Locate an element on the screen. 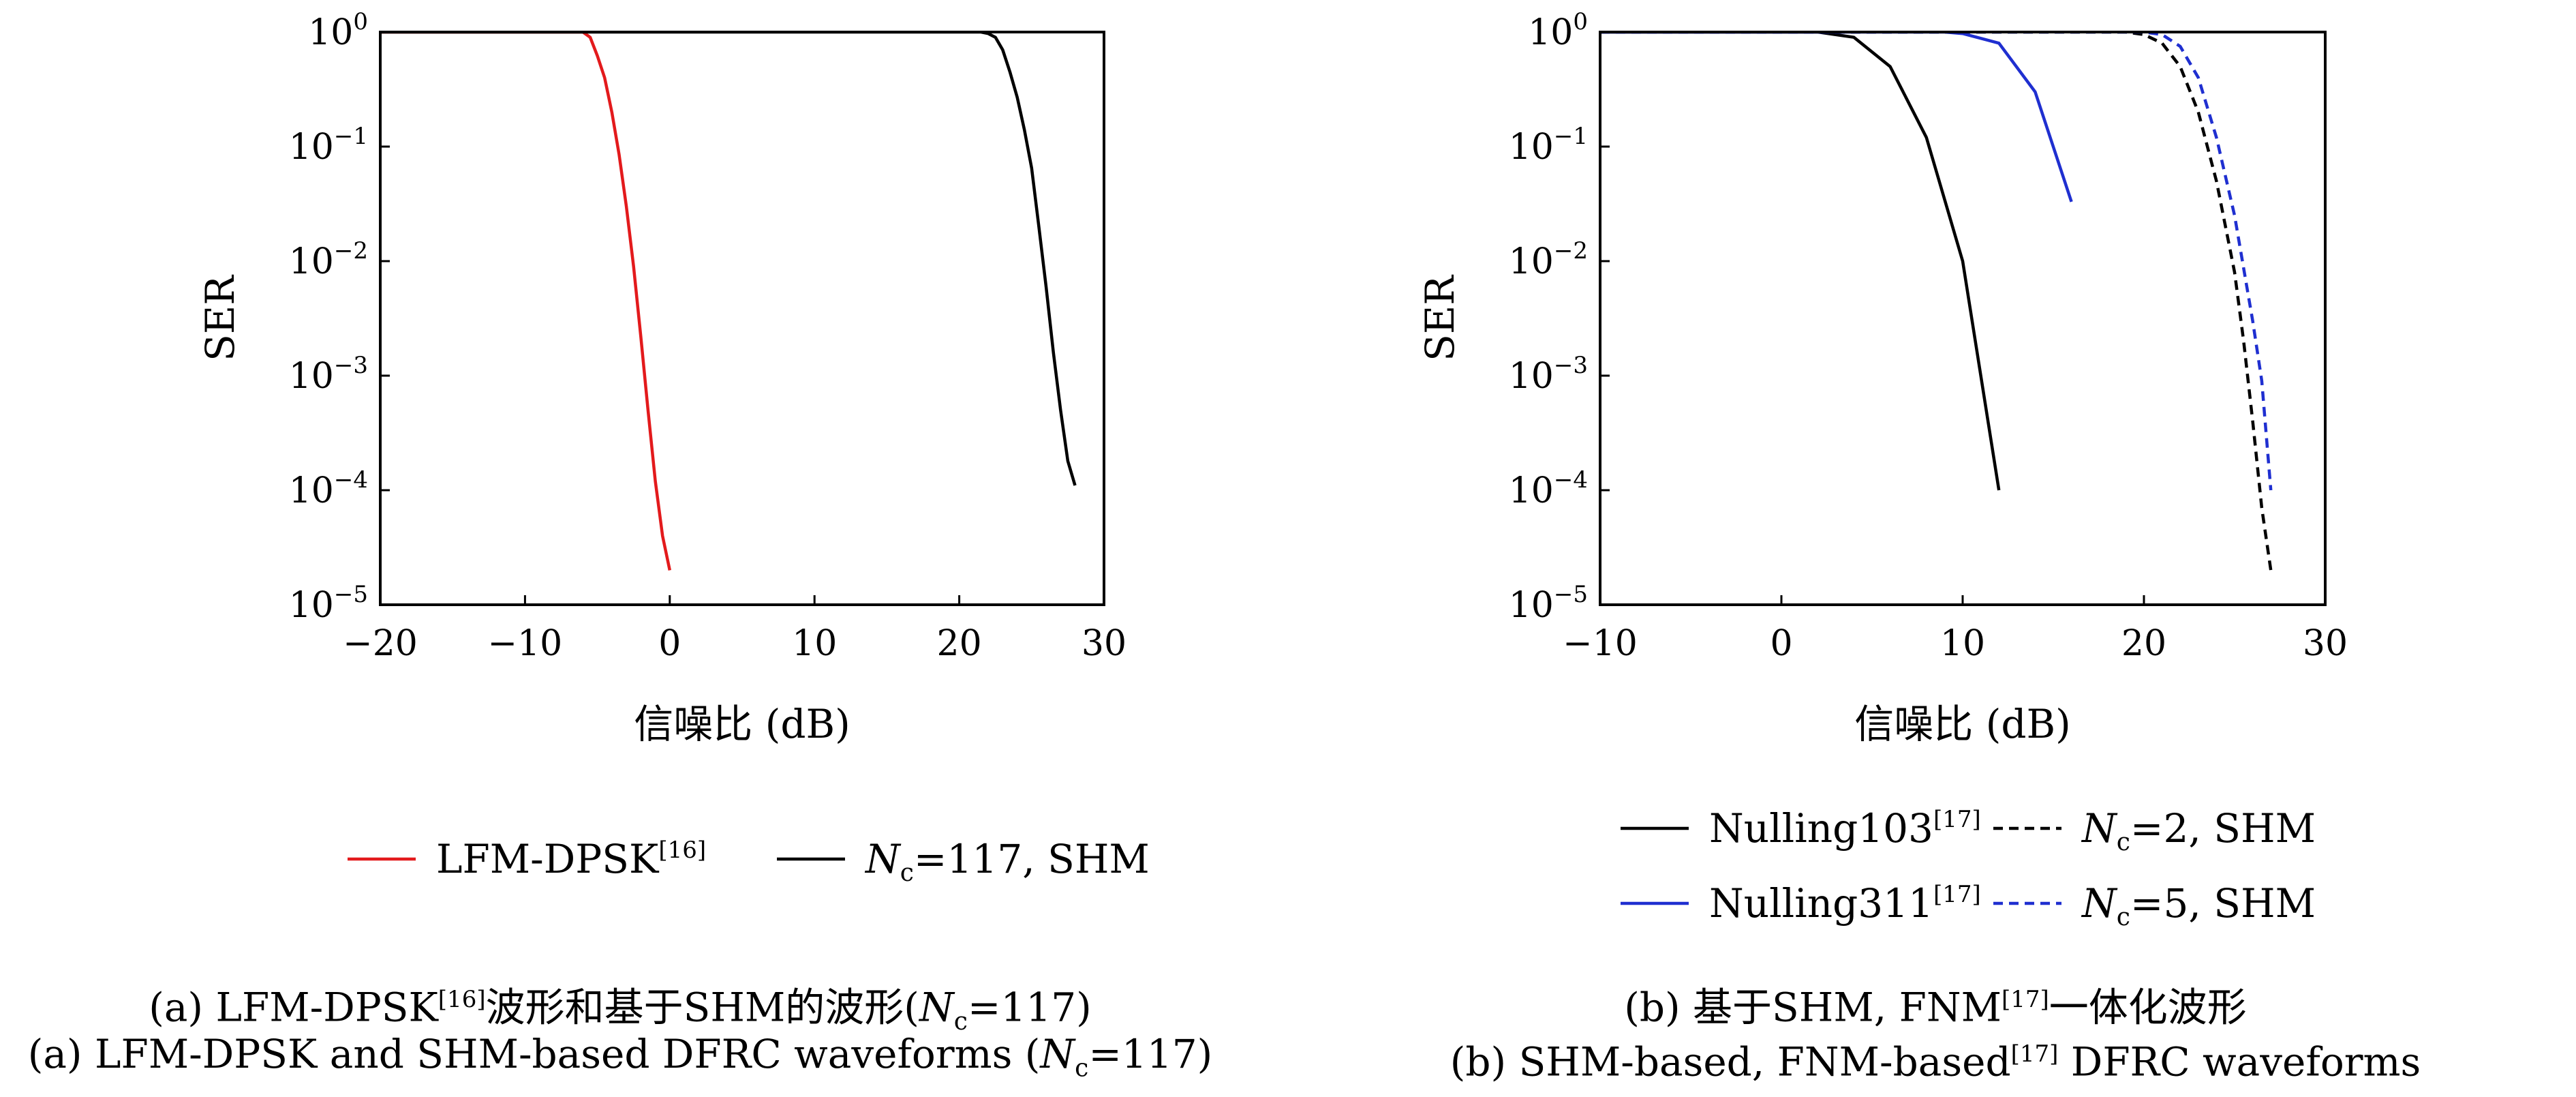 This screenshot has height=1097, width=2576. legend-label-rest: =117, SHM is located at coordinates (1032, 859).